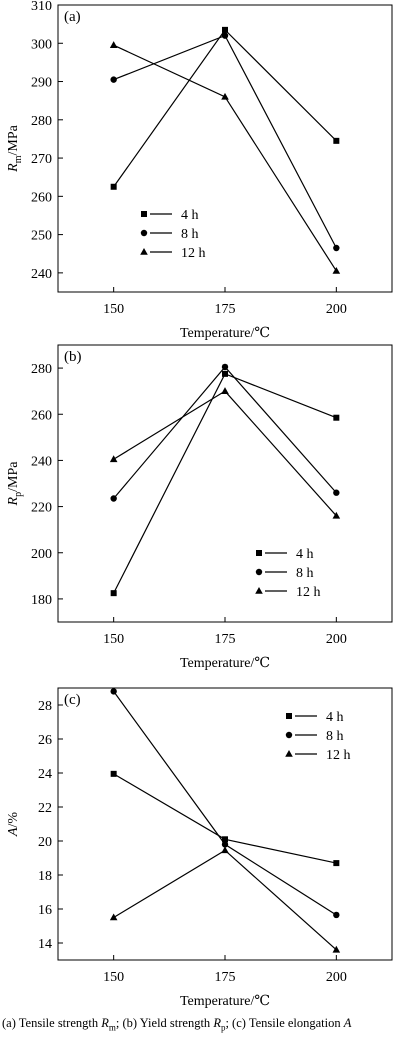  Describe the element at coordinates (72, 700) in the screenshot. I see `panel-c-label: (c)` at that location.